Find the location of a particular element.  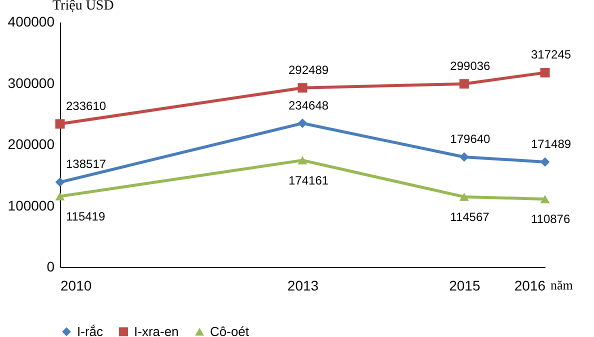

data-label: 317245 is located at coordinates (551, 55).